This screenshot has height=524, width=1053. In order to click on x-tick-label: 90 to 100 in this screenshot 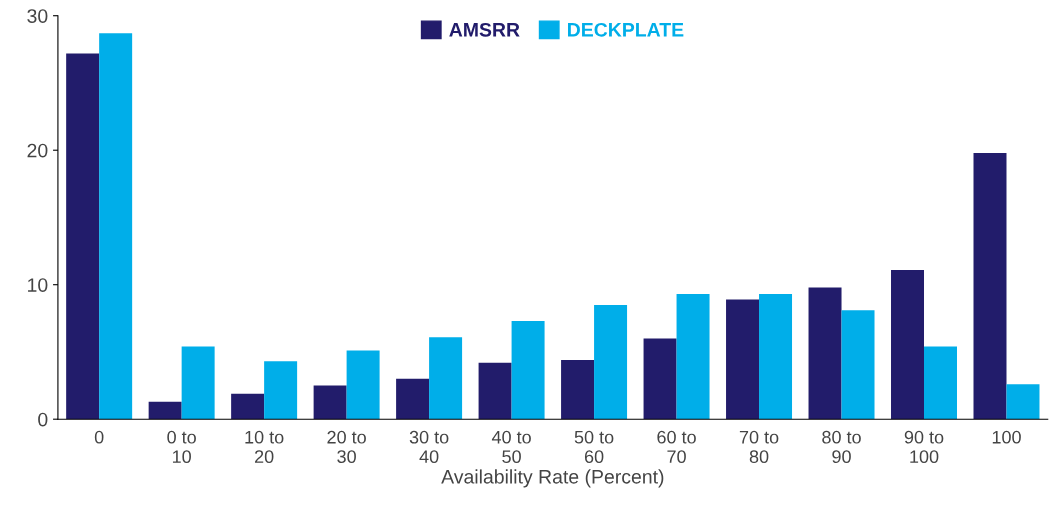, I will do `click(924, 447)`.